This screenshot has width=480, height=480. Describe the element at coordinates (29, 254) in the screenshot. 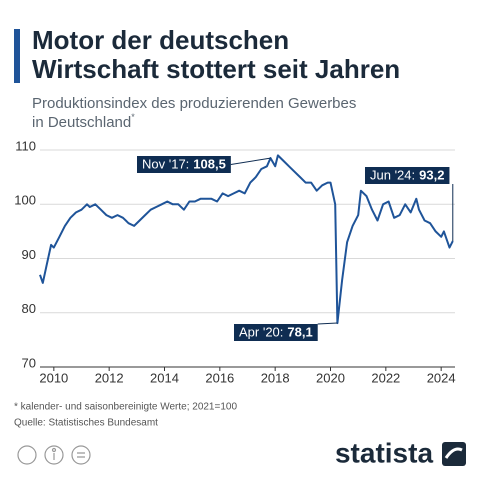

I see `y-tick-label: 90` at that location.